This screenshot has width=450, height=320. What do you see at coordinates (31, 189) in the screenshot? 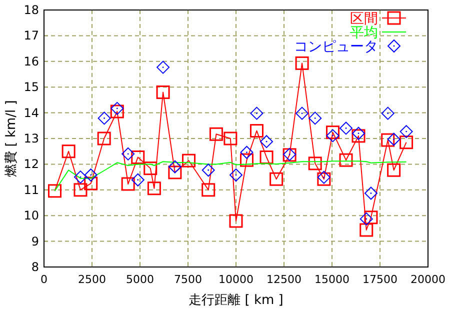
I see `y-tick-label: 11` at bounding box center [31, 189].